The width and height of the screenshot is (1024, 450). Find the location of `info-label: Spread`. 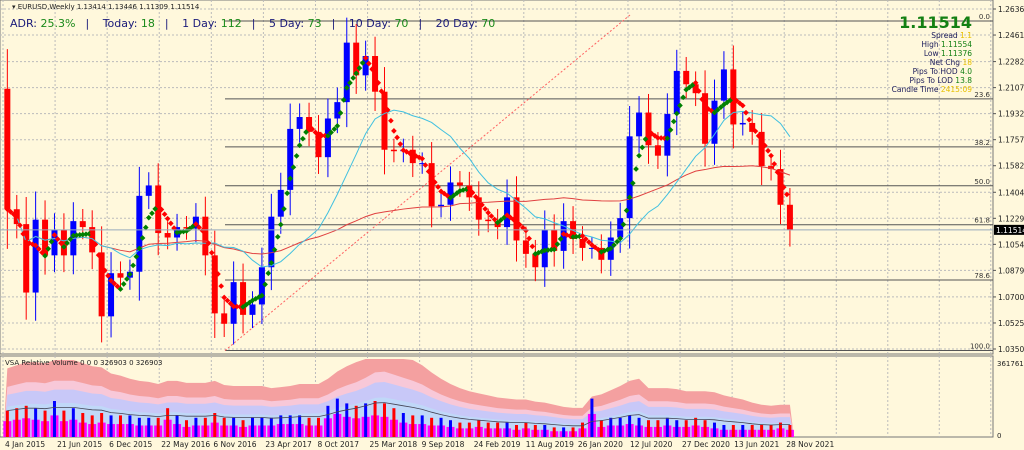

info-label: Spread is located at coordinates (946, 35).